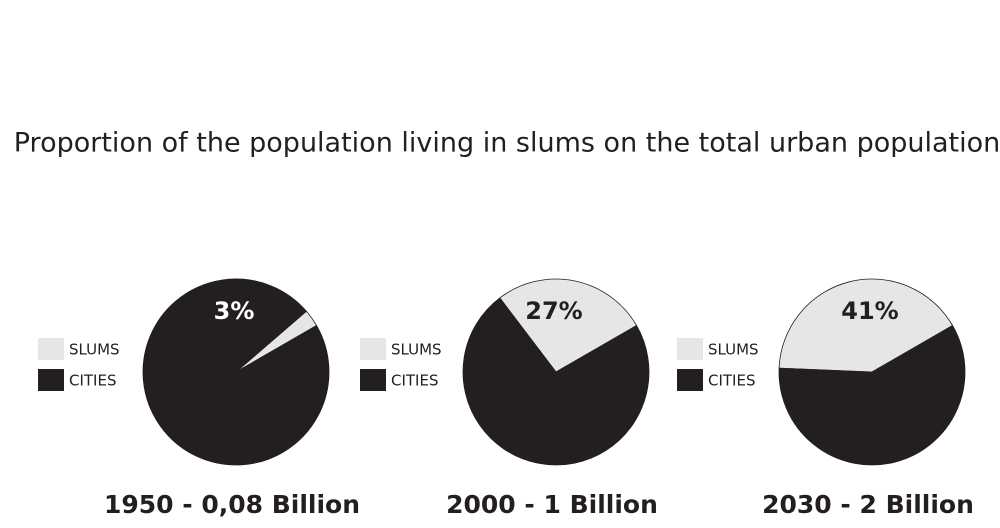 This screenshot has width=1000, height=528. Describe the element at coordinates (869, 311) in the screenshot. I see `value-label: 41%` at that location.